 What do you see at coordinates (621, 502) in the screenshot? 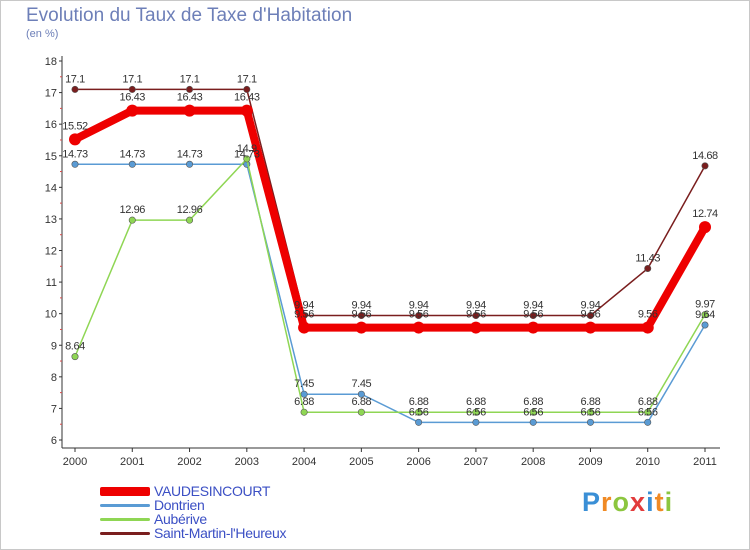
I see `logo-letter: o` at bounding box center [621, 502].